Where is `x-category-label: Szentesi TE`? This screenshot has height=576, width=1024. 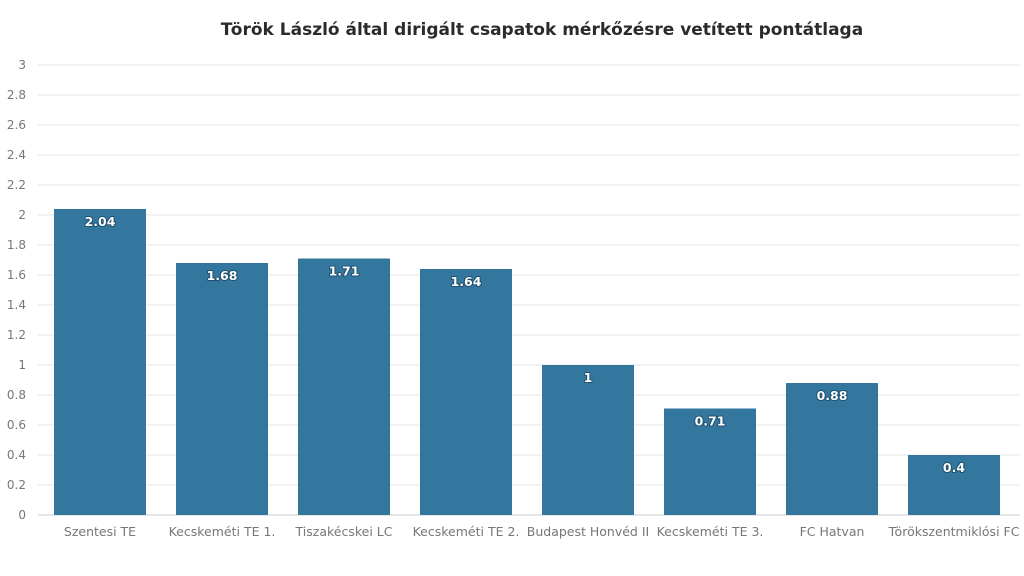
x-category-label: Szentesi TE is located at coordinates (100, 531).